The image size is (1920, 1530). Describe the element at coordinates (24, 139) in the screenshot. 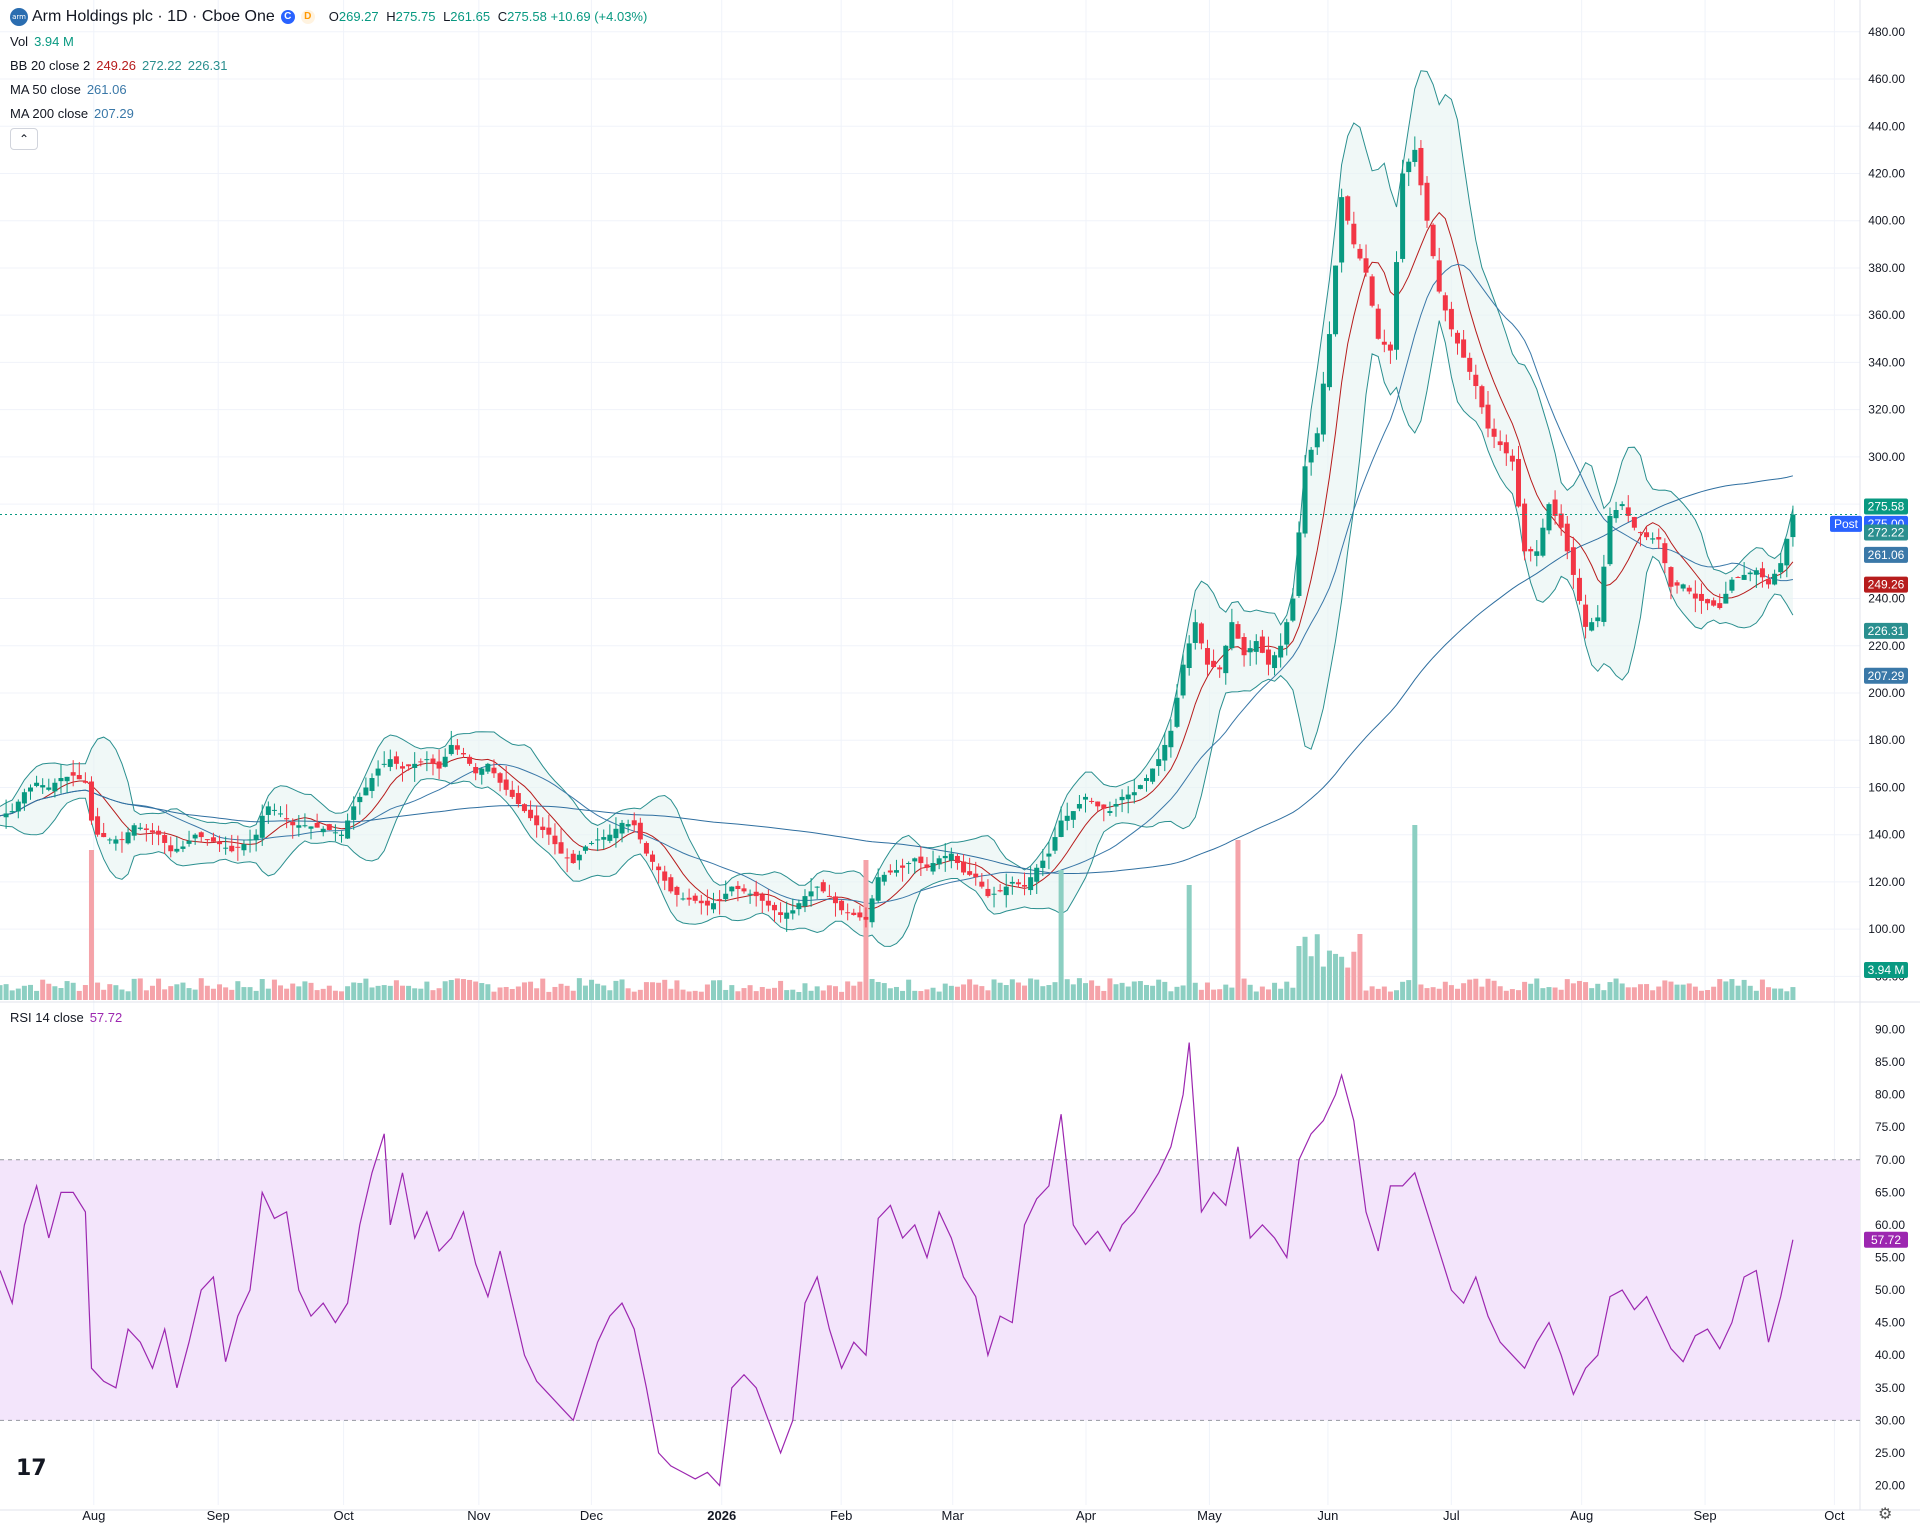

I see `collapse-legend-button: ⌃` at that location.